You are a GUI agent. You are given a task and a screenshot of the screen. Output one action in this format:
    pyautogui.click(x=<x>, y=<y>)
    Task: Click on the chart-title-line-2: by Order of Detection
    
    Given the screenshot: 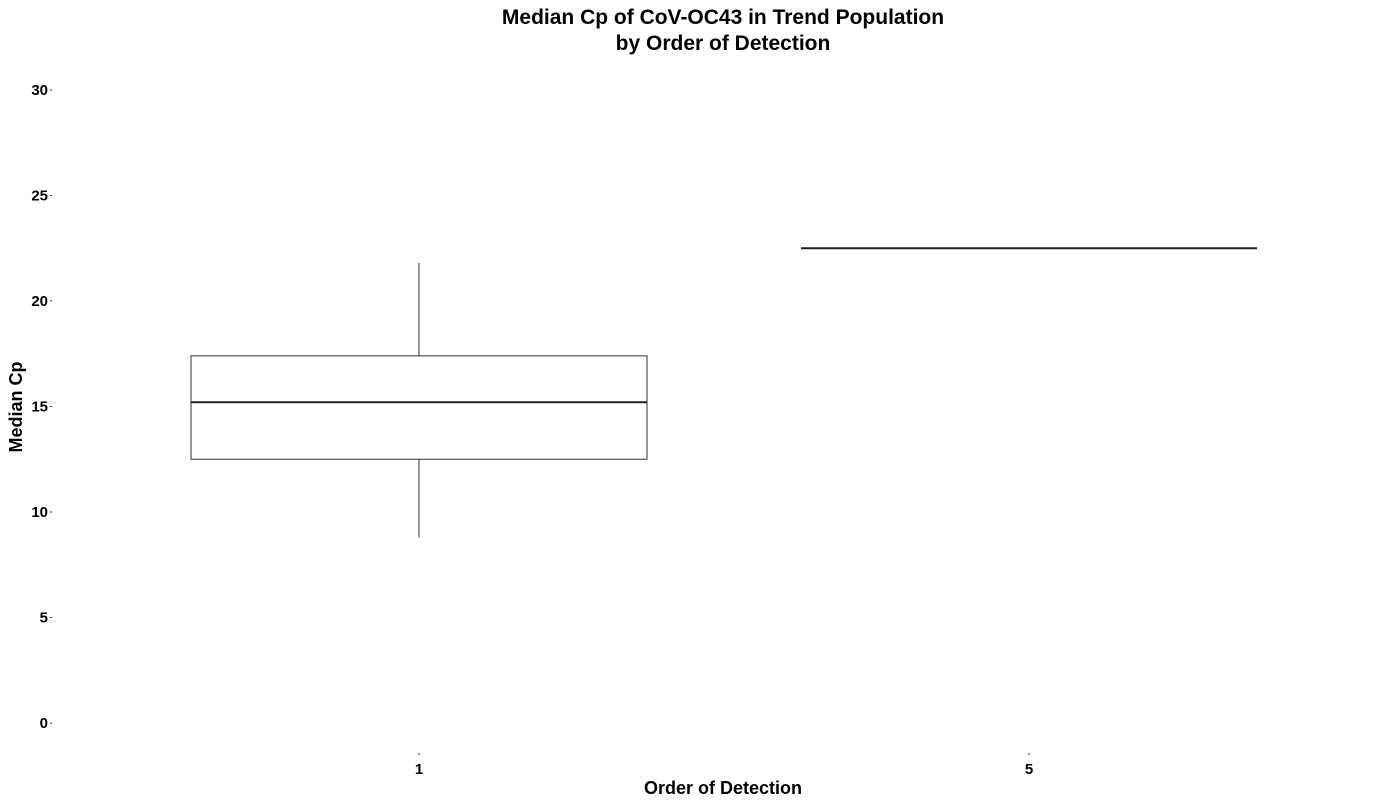 What is the action you would take?
    pyautogui.click(x=723, y=43)
    